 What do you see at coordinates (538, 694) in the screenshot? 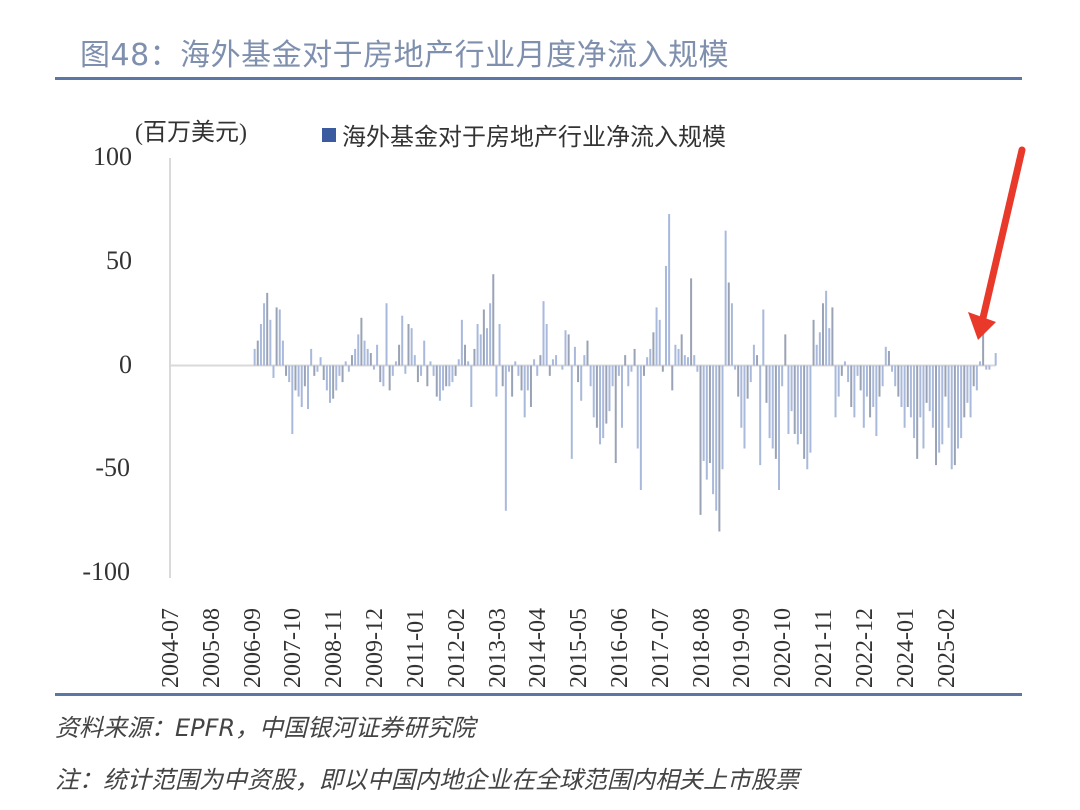
I see `bottom-rule` at bounding box center [538, 694].